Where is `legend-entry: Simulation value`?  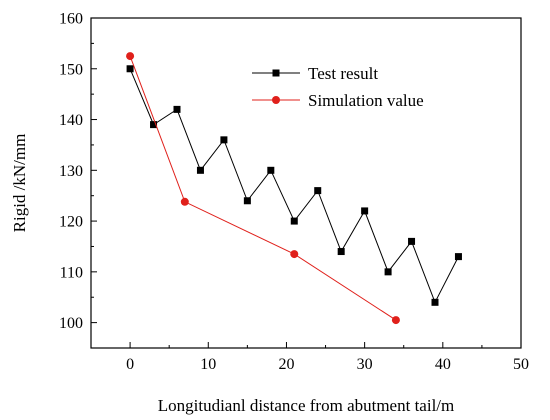 legend-entry: Simulation value is located at coordinates (338, 100).